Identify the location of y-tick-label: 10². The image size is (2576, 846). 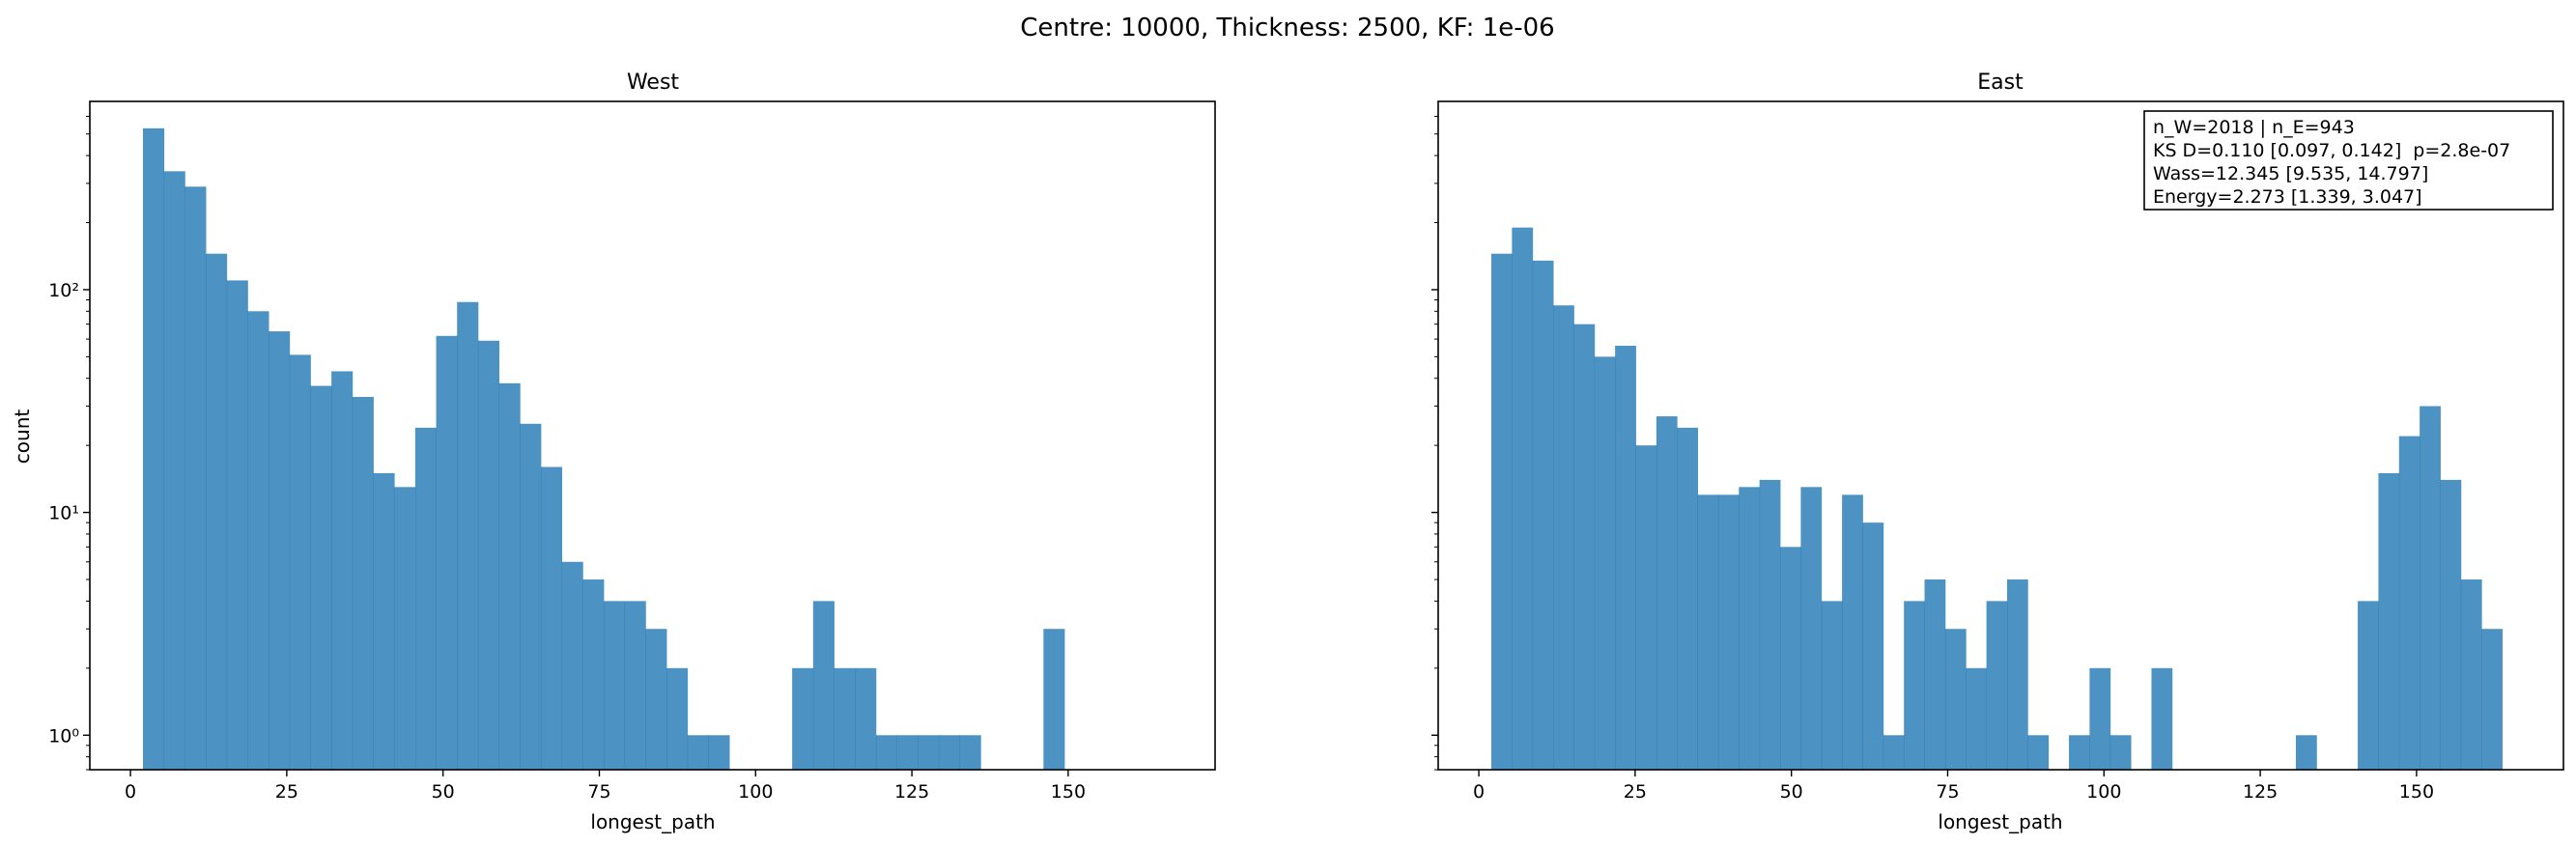
(63, 290).